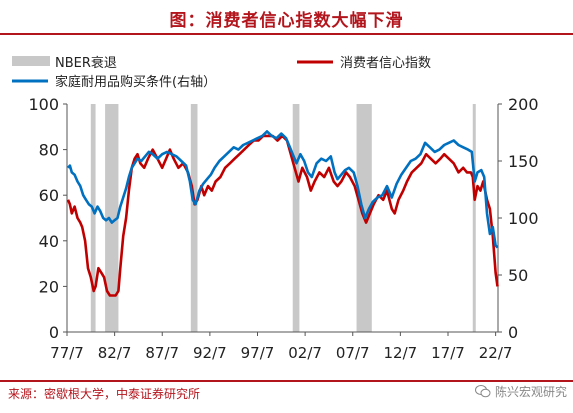 The height and width of the screenshot is (413, 573). What do you see at coordinates (385, 63) in the screenshot?
I see `legend-consumer-label: 消费者信心指数` at bounding box center [385, 63].